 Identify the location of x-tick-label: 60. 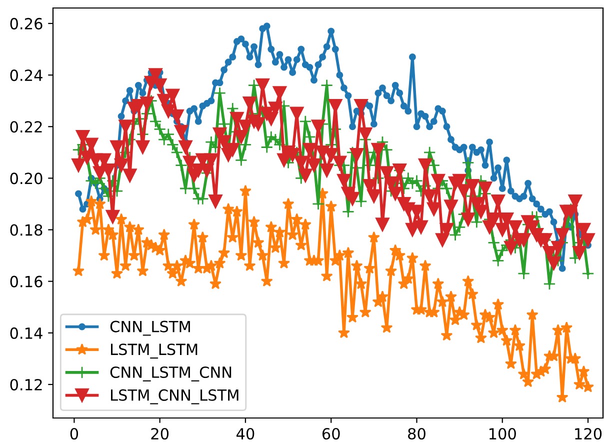
(331, 434).